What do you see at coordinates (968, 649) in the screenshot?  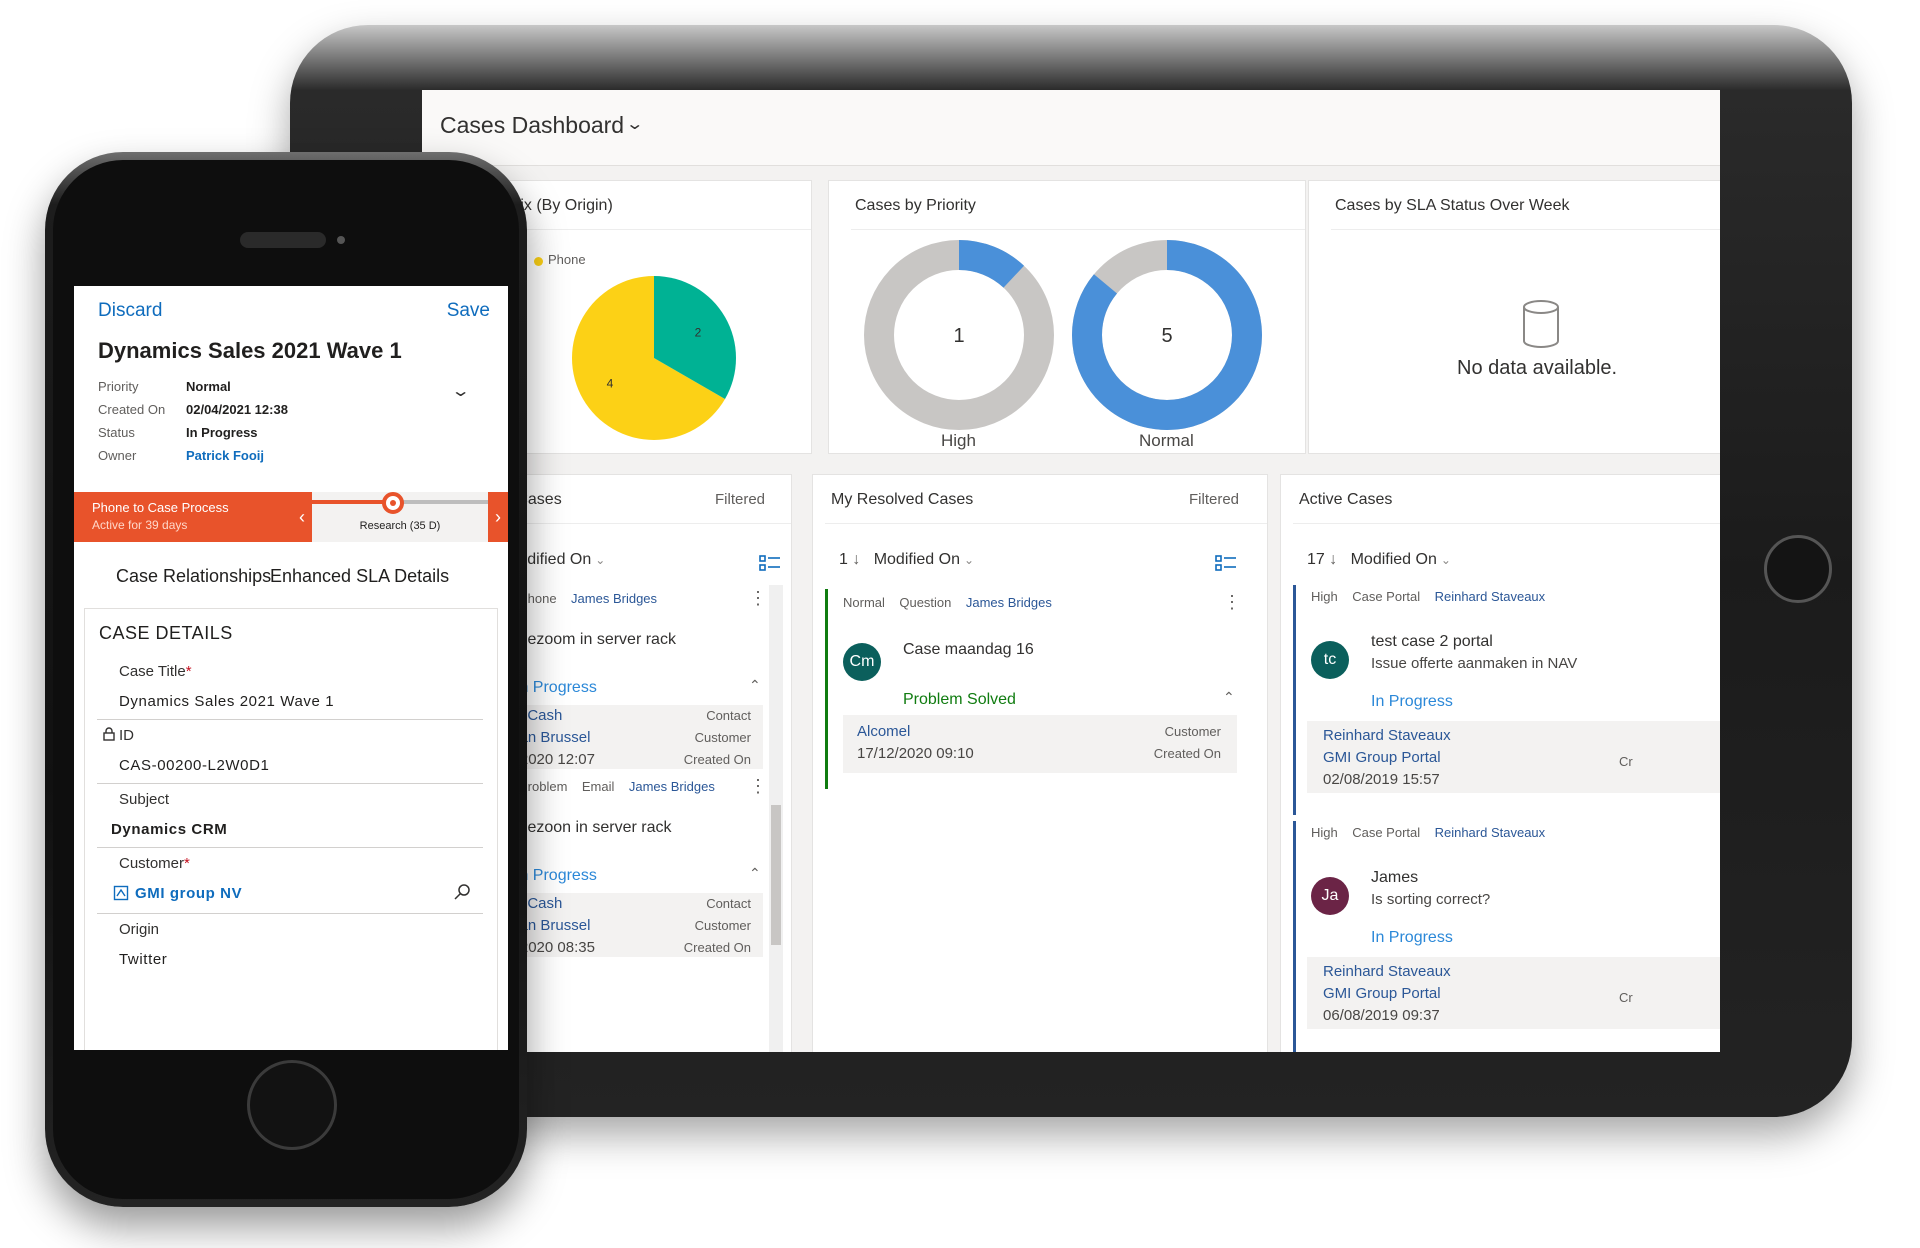 I see `item-title: Case maandag 16` at bounding box center [968, 649].